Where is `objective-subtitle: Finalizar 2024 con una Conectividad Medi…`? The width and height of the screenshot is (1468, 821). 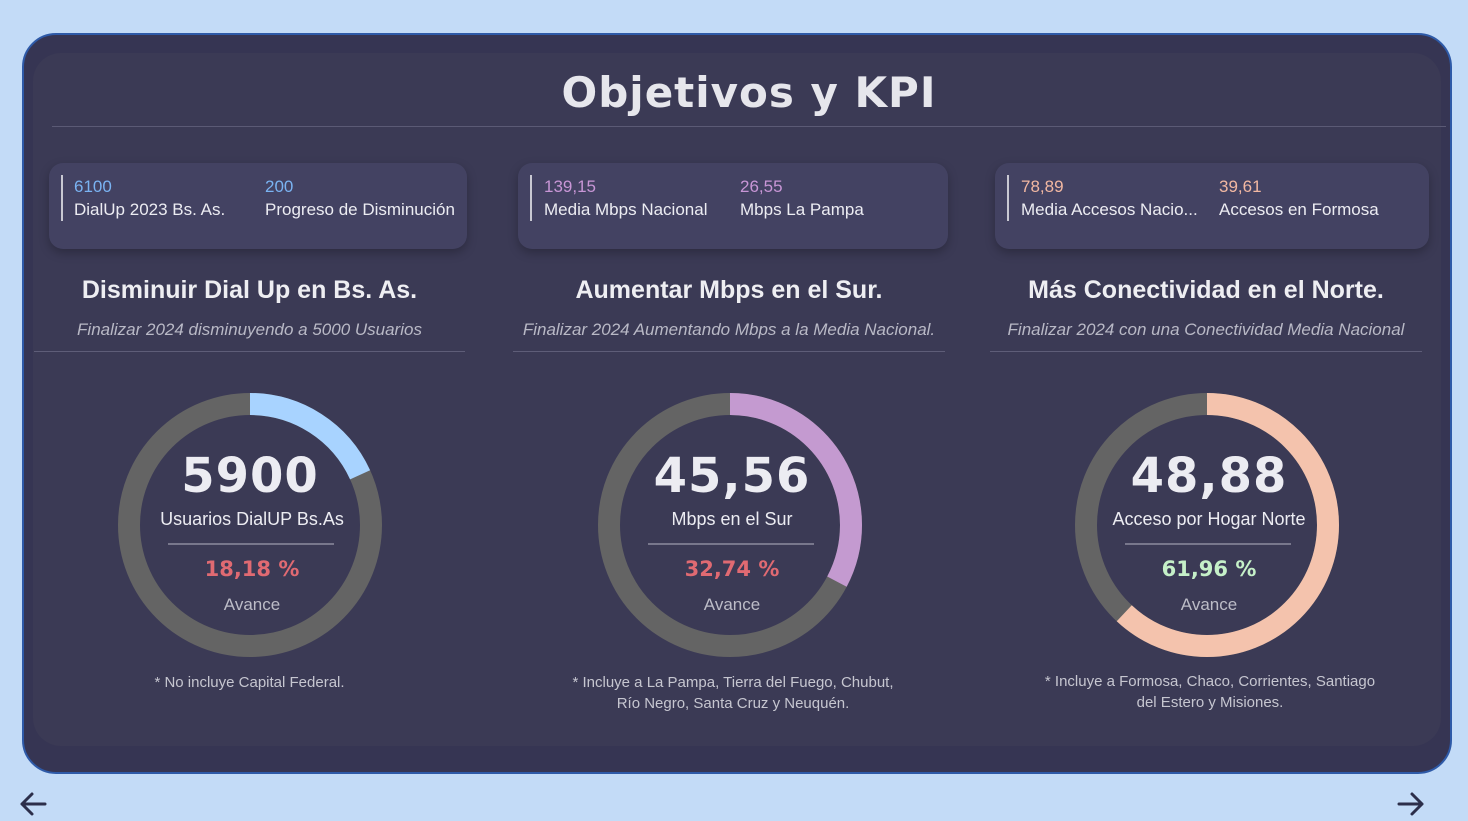 objective-subtitle: Finalizar 2024 con una Conectividad Medi… is located at coordinates (1206, 329).